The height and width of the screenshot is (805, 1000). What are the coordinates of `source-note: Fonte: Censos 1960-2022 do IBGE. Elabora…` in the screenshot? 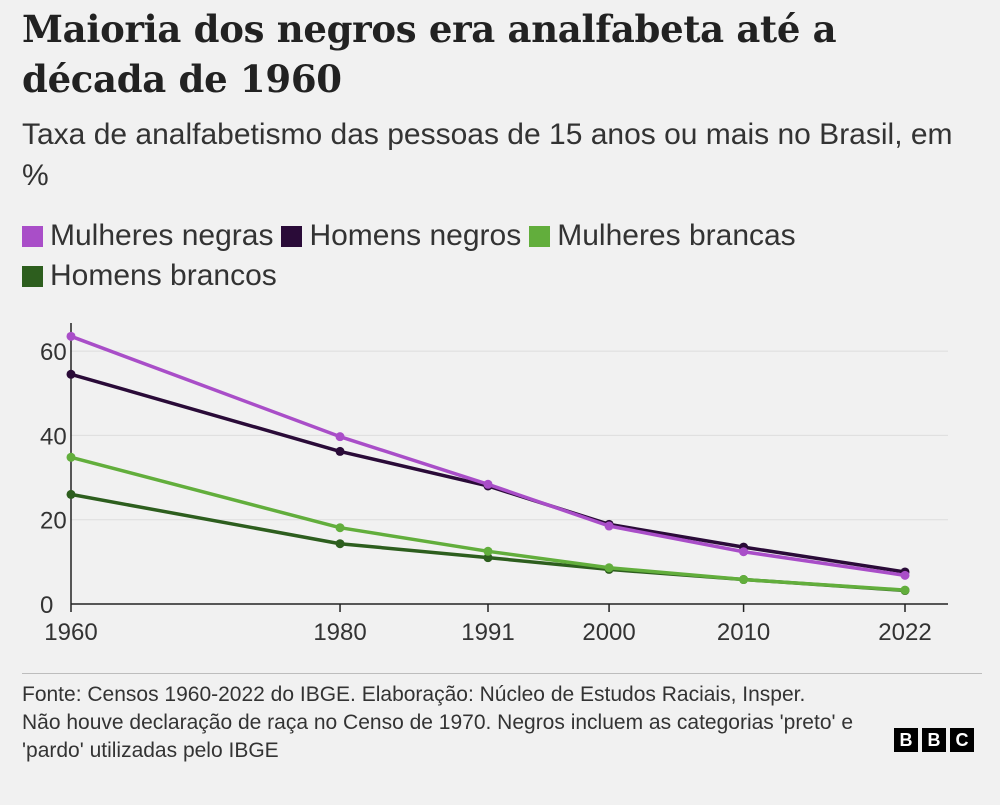 It's located at (414, 694).